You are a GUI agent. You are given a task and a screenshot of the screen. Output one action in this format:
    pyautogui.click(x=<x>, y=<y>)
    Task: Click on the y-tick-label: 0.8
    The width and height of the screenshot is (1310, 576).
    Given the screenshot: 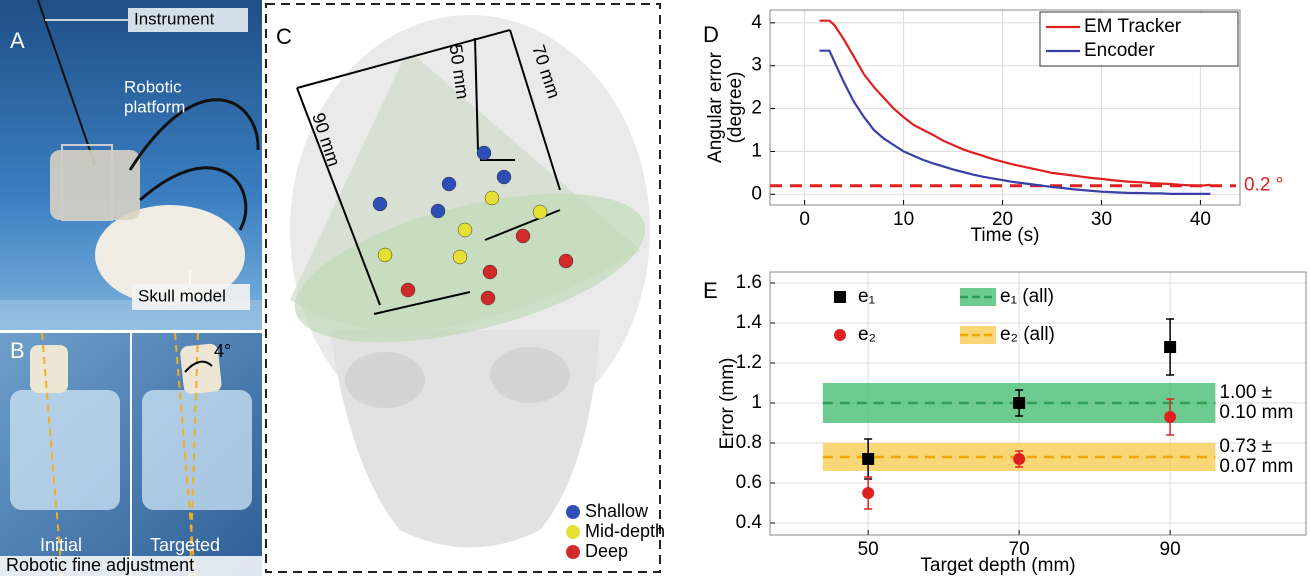 What is the action you would take?
    pyautogui.click(x=749, y=442)
    